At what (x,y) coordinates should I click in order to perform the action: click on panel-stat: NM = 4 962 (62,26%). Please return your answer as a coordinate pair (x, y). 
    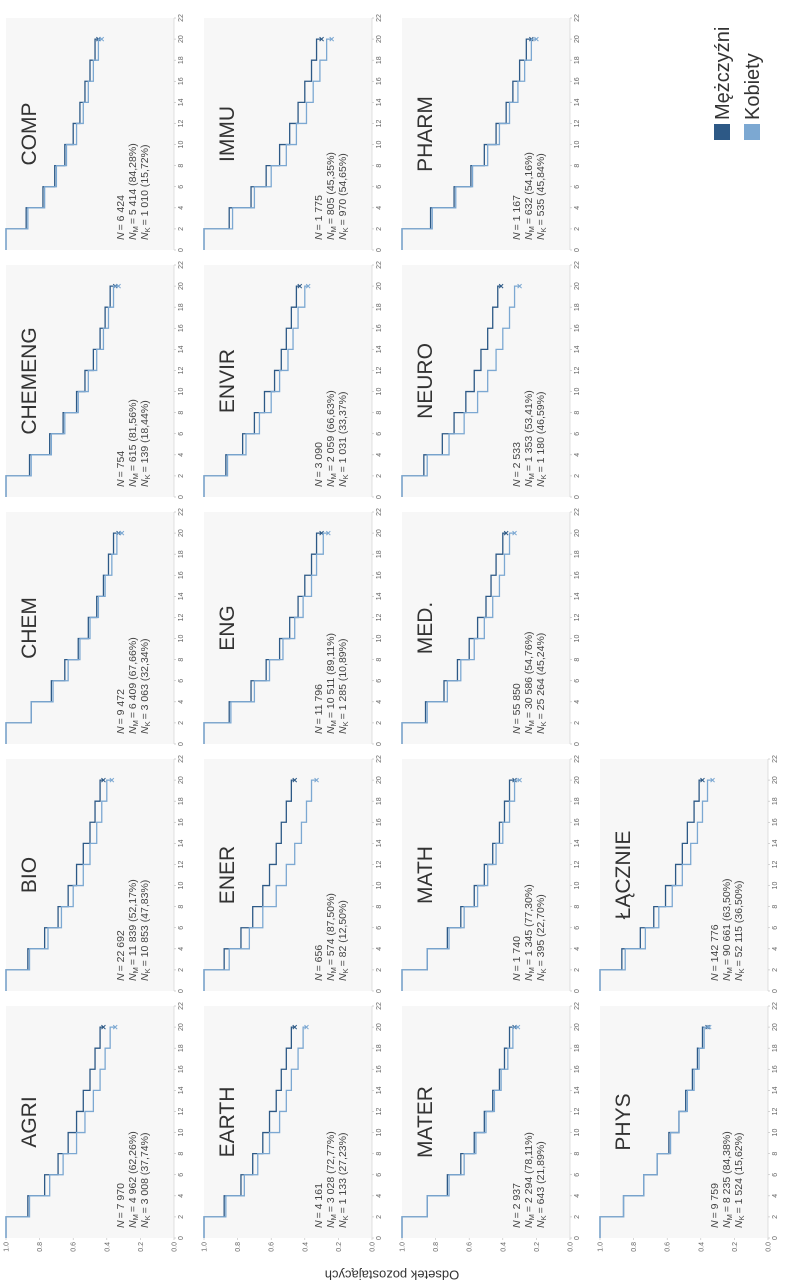
    Looking at the image, I should click on (133, 1179).